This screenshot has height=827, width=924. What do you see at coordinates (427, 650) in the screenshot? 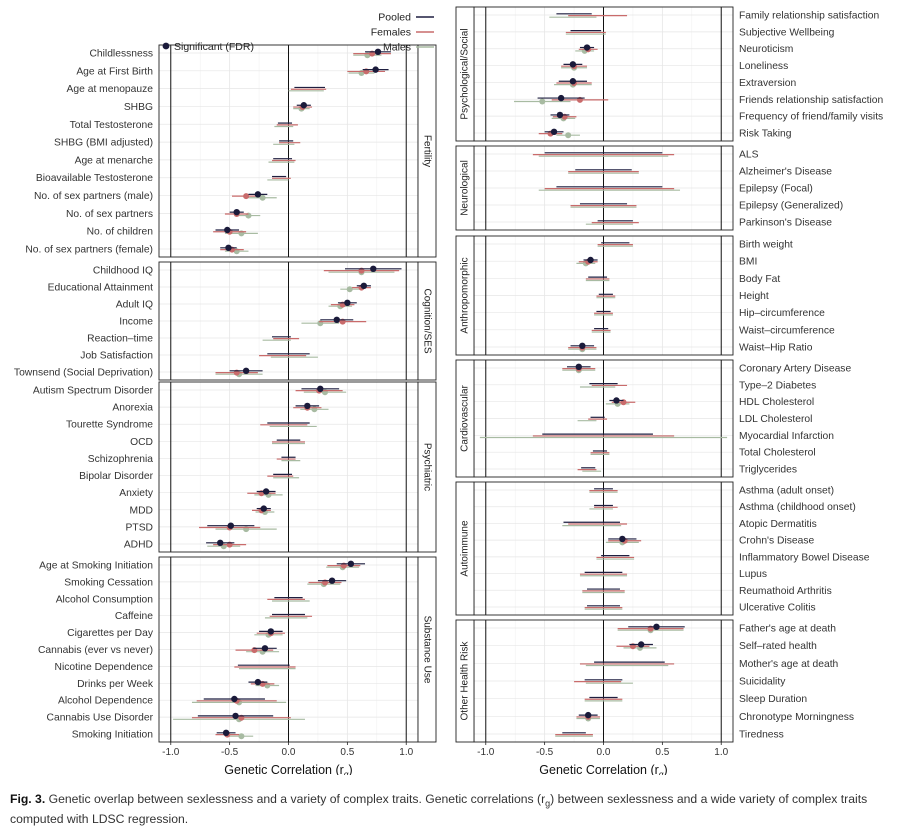
I see `facet-label: Substance Use` at bounding box center [427, 650].